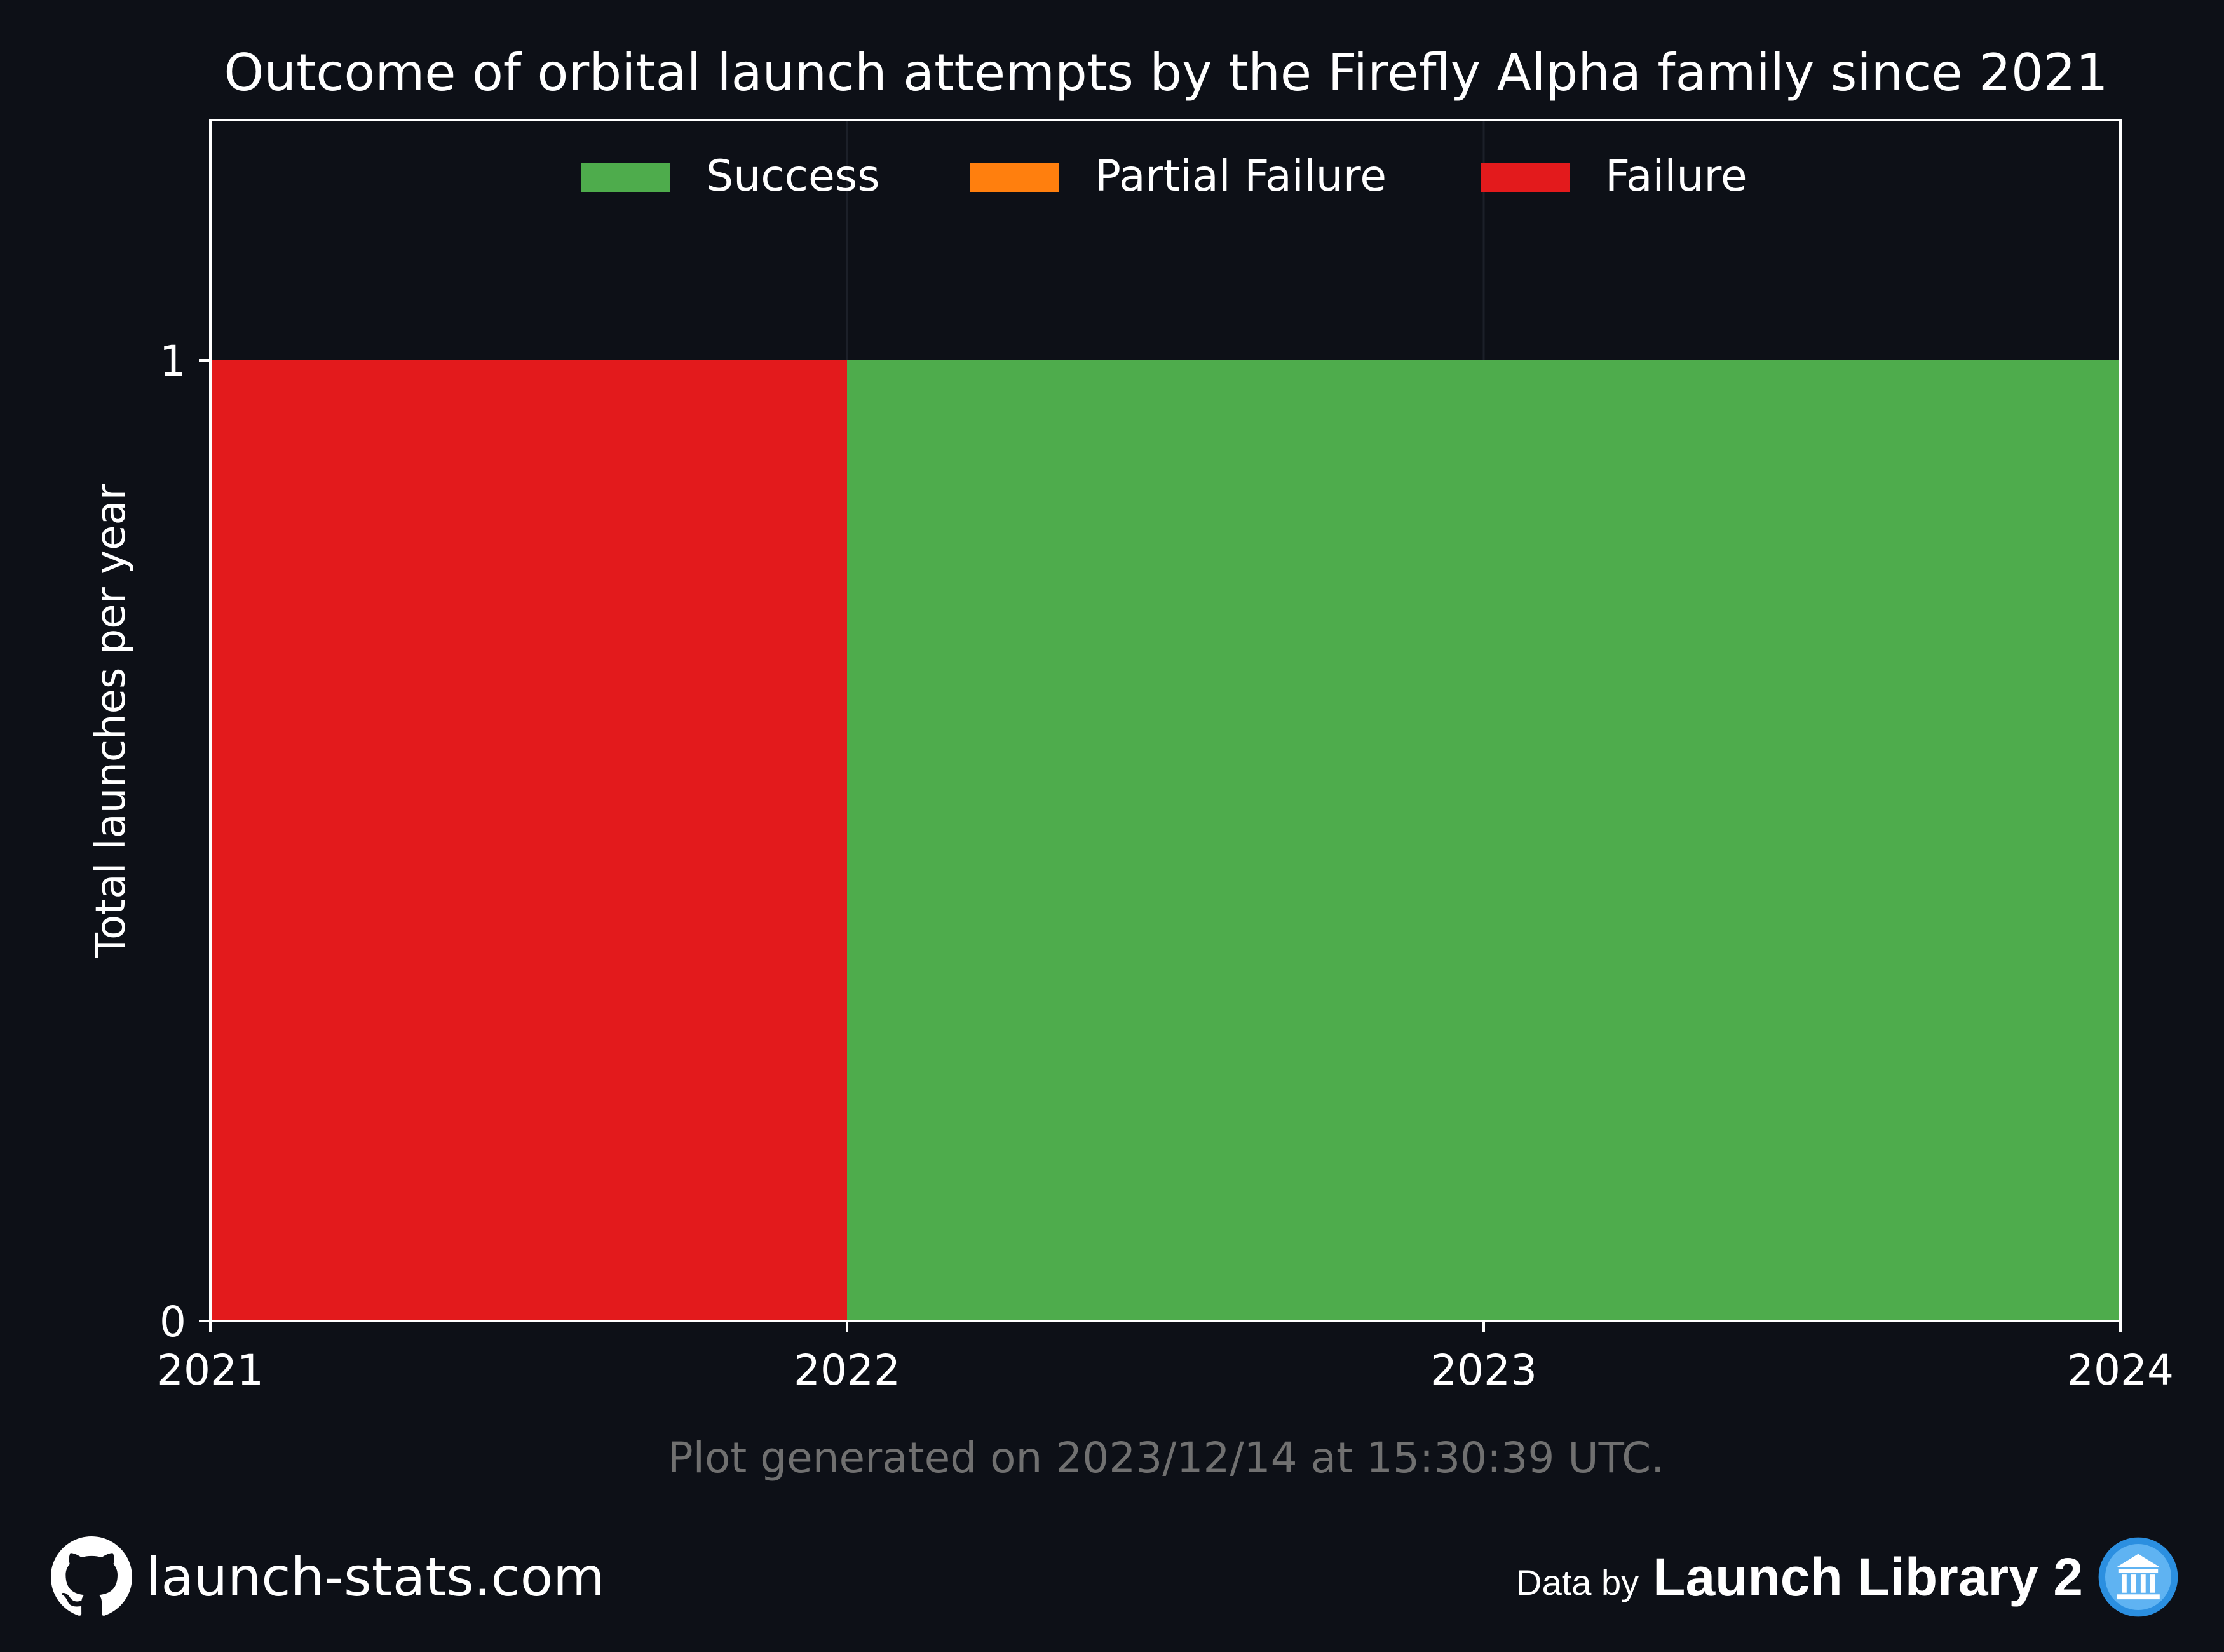  I want to click on footer-site: launch-stats.com, so click(328, 1578).